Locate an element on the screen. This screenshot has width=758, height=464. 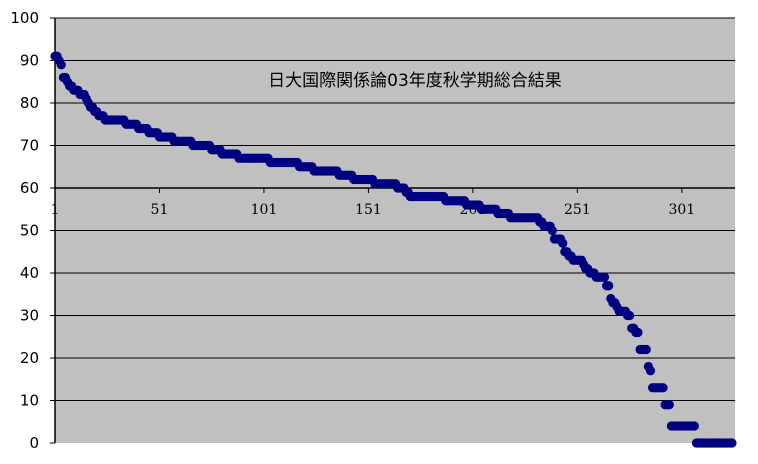
x-tick-label: 51 is located at coordinates (160, 210).